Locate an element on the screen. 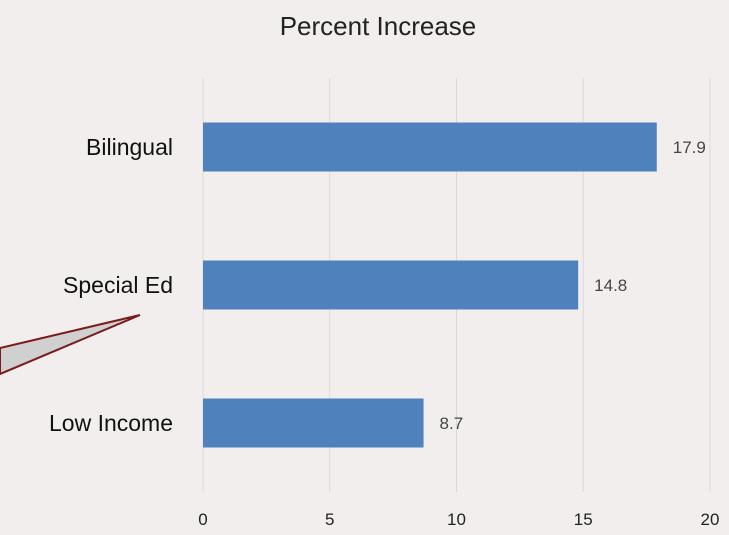 This screenshot has width=729, height=535. bar-low-income is located at coordinates (313, 423).